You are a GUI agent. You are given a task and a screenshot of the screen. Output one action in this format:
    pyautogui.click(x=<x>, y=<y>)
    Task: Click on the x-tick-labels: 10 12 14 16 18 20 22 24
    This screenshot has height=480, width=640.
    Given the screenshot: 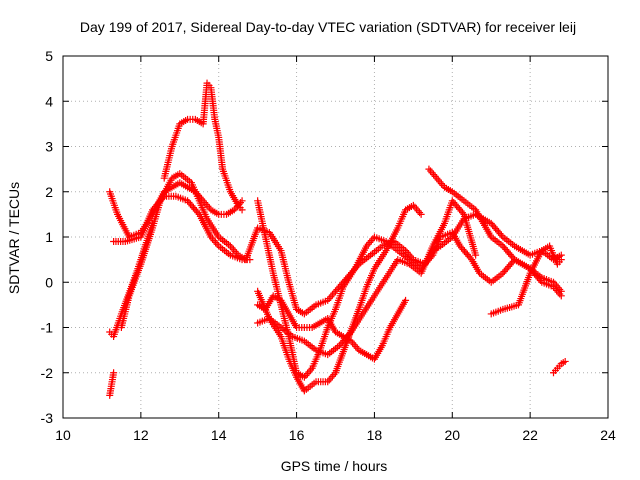 What is the action you would take?
    pyautogui.click(x=335, y=435)
    